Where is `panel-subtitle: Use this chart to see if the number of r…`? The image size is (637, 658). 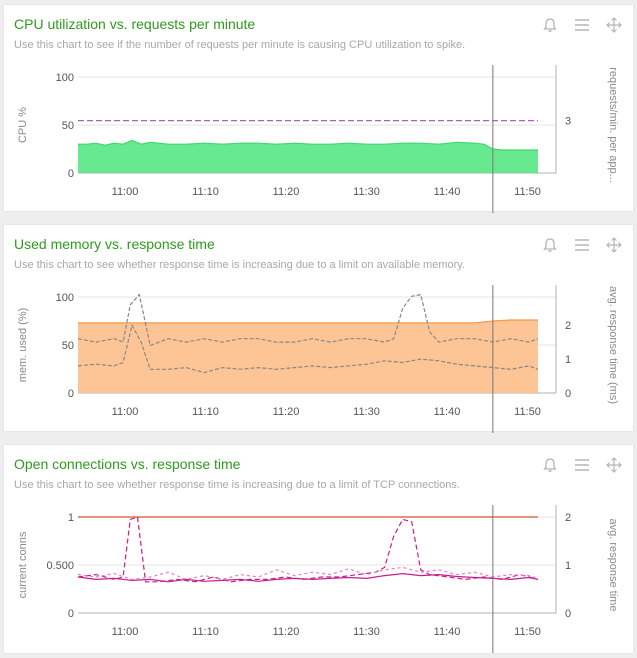 panel-subtitle: Use this chart to see if the number of r… is located at coordinates (240, 45).